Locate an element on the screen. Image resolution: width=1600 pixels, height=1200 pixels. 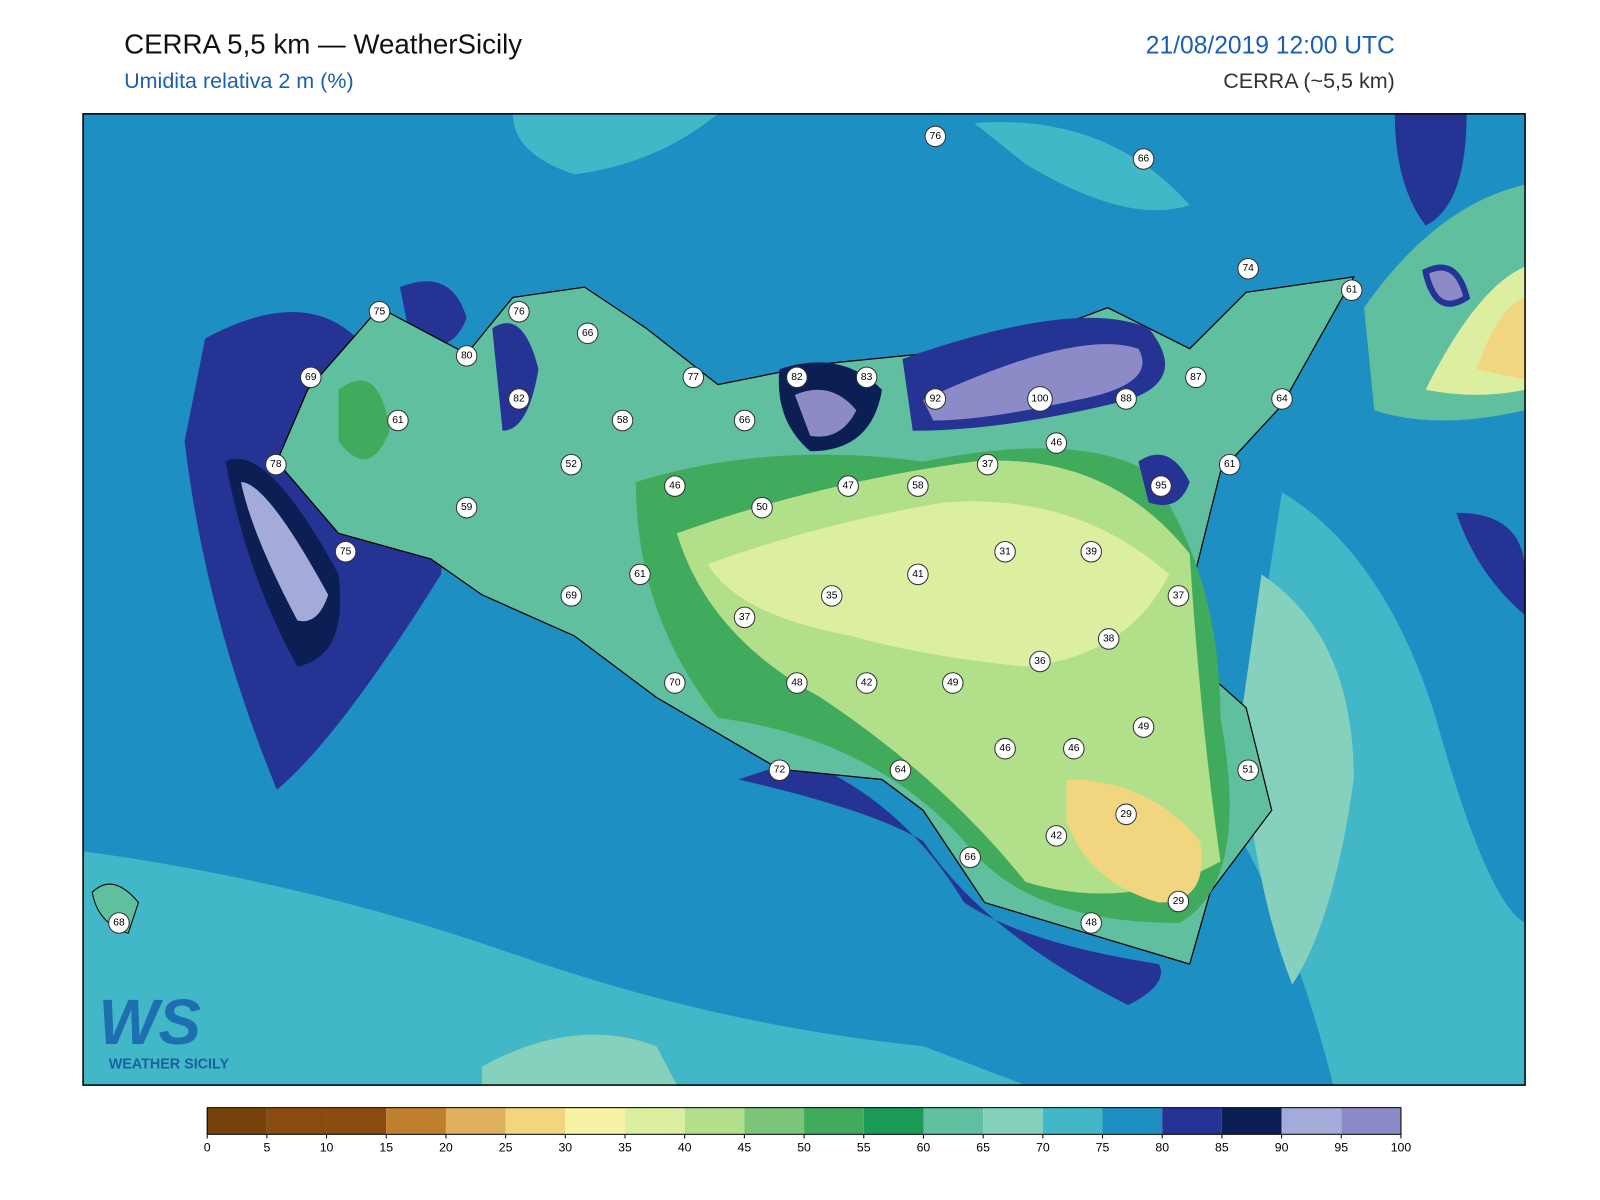
station: 37 is located at coordinates (744, 617).